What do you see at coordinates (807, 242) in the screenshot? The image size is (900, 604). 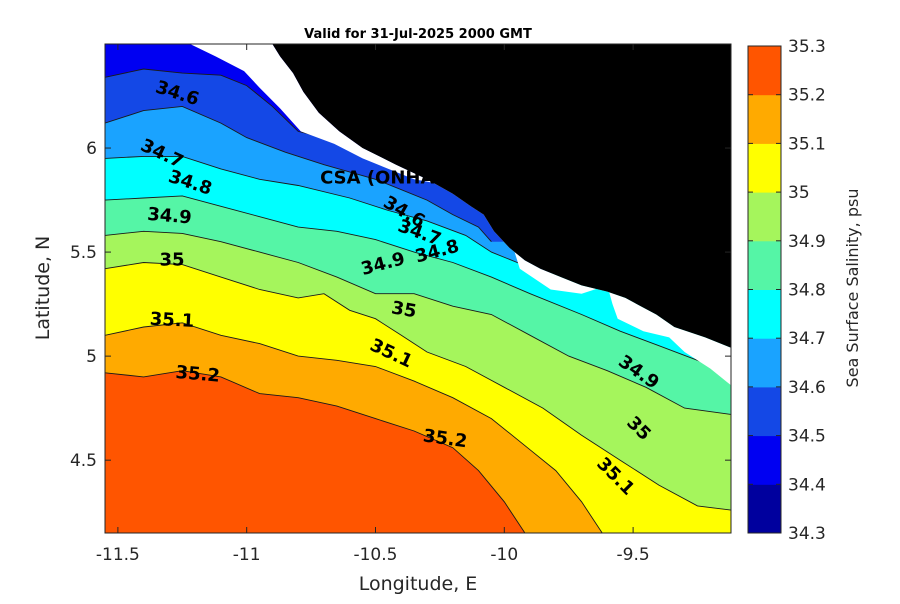 I see `colorbar-tick-label: 34.9` at bounding box center [807, 242].